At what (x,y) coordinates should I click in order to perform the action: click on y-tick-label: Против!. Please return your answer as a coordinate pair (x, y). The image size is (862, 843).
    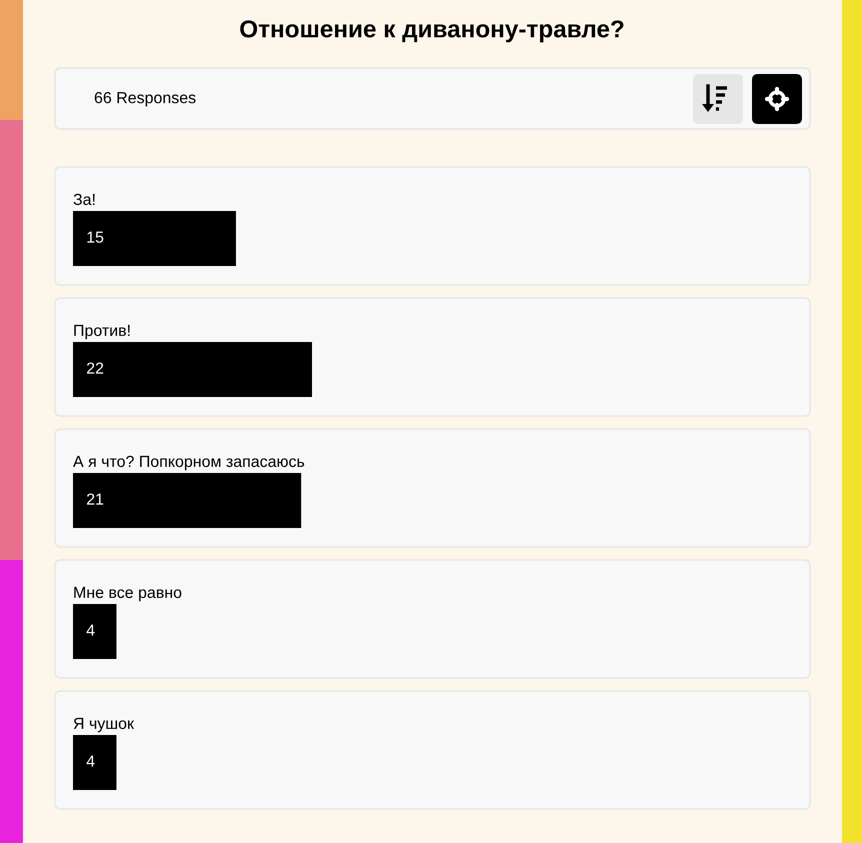
    Looking at the image, I should click on (102, 332).